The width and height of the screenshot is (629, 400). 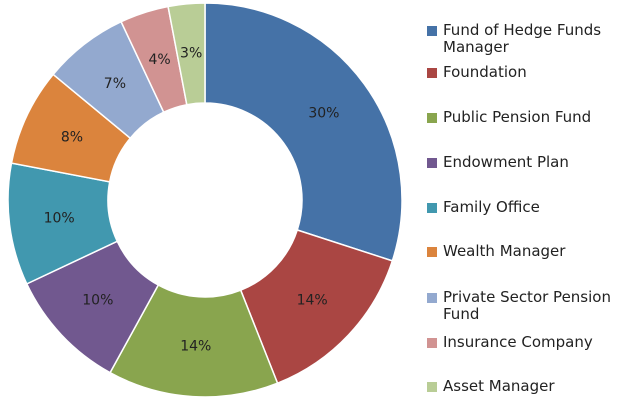 I want to click on legend-label: Fund of Hedge Funds Manager, so click(x=522, y=38).